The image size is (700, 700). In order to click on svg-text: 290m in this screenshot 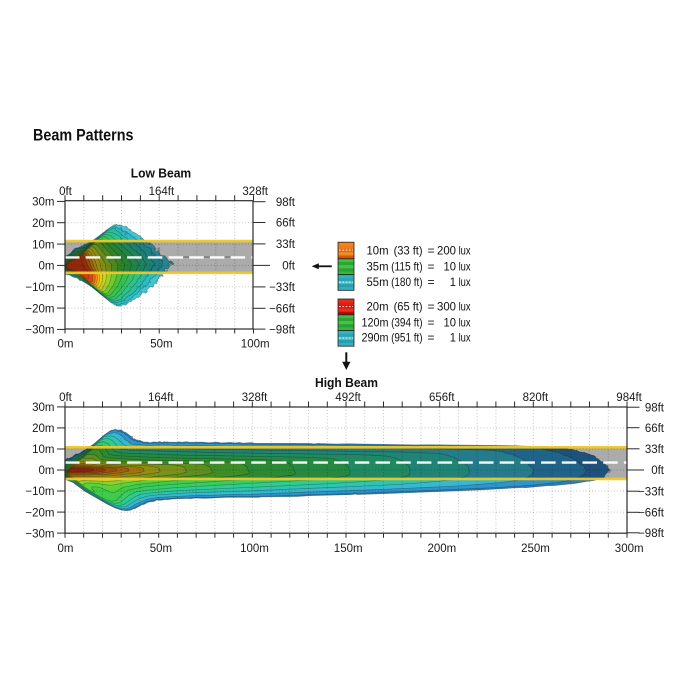, I will do `click(375, 338)`.